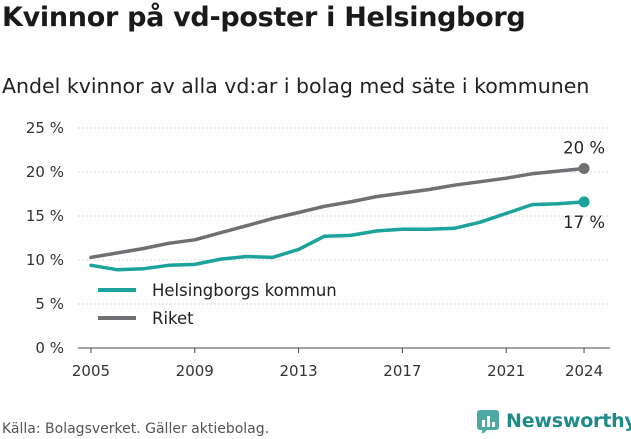 This screenshot has width=631, height=439. What do you see at coordinates (195, 371) in the screenshot?
I see `x-tick-label: 2009` at bounding box center [195, 371].